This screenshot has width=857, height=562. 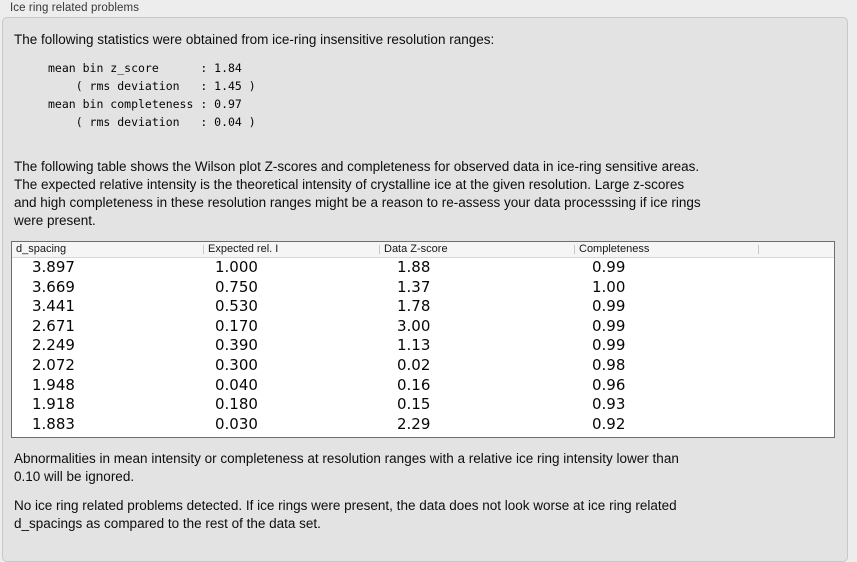 What do you see at coordinates (236, 267) in the screenshot?
I see `table-cell: 1.000` at bounding box center [236, 267].